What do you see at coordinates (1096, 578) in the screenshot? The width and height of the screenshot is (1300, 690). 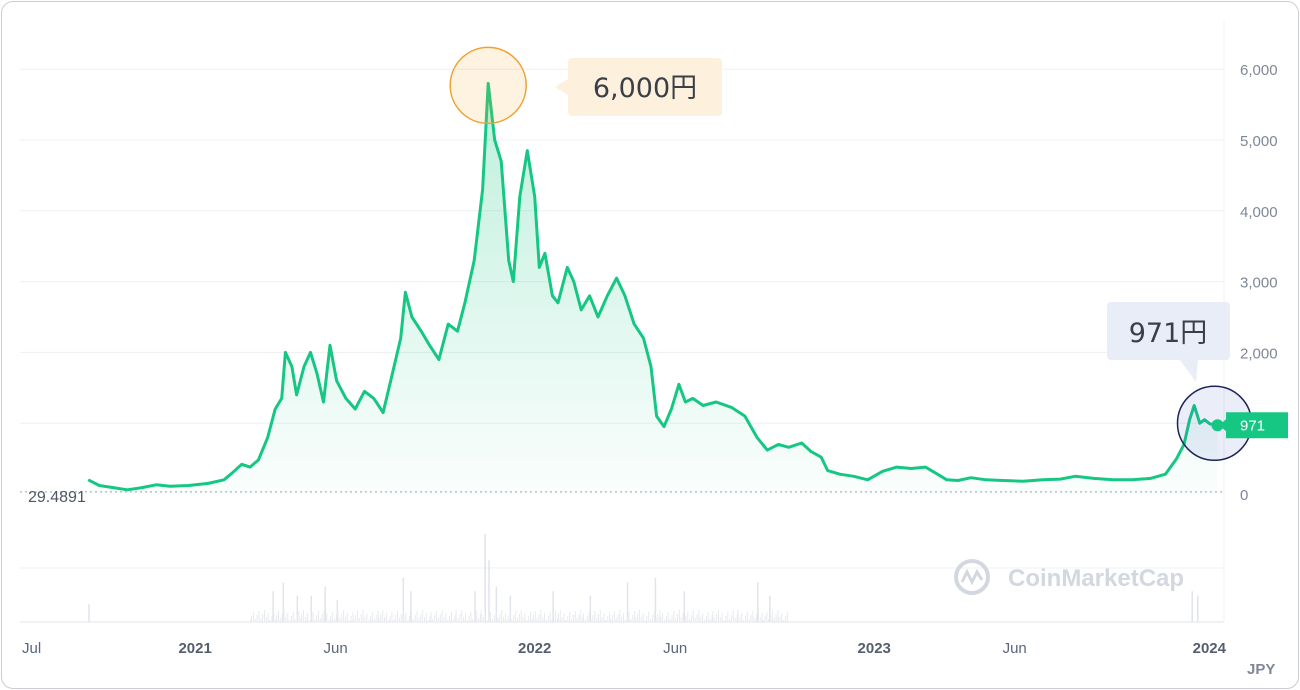 I see `watermark-text: CoinMarketCap` at bounding box center [1096, 578].